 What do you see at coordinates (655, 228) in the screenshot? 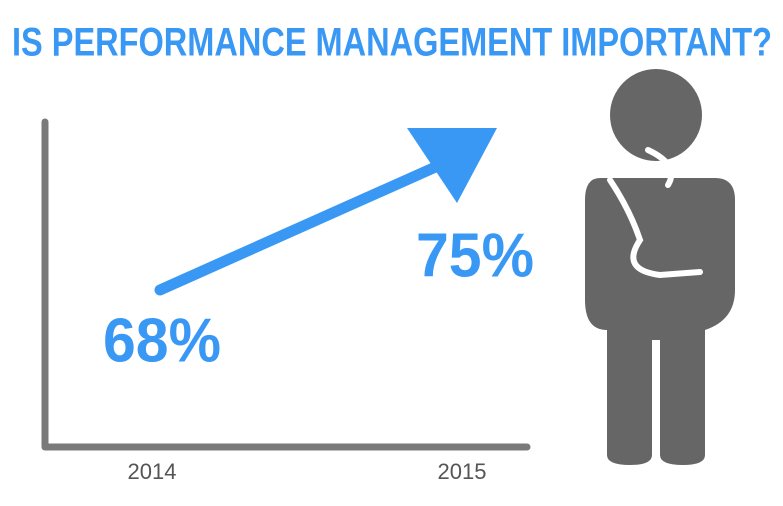
I see `person-arm` at bounding box center [655, 228].